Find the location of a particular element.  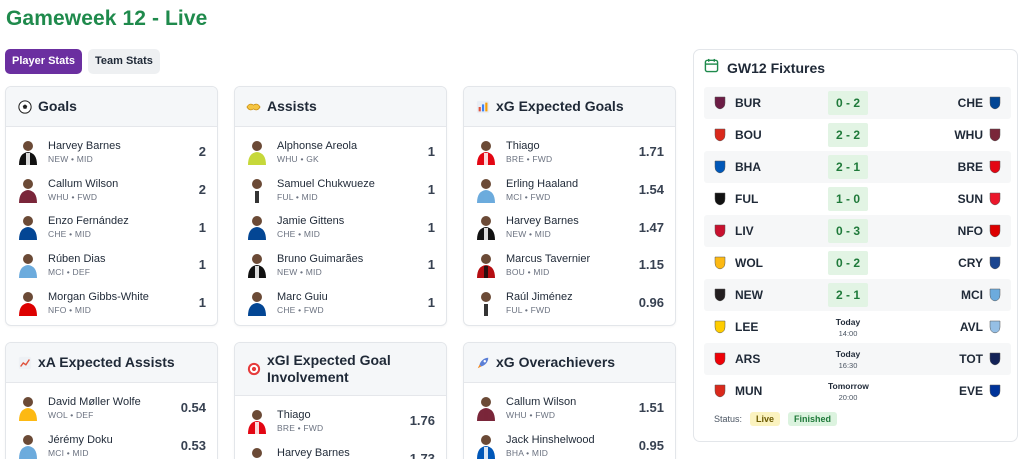

player-row: Jérémy Doku MCI • MID 0.53 is located at coordinates (111, 443).